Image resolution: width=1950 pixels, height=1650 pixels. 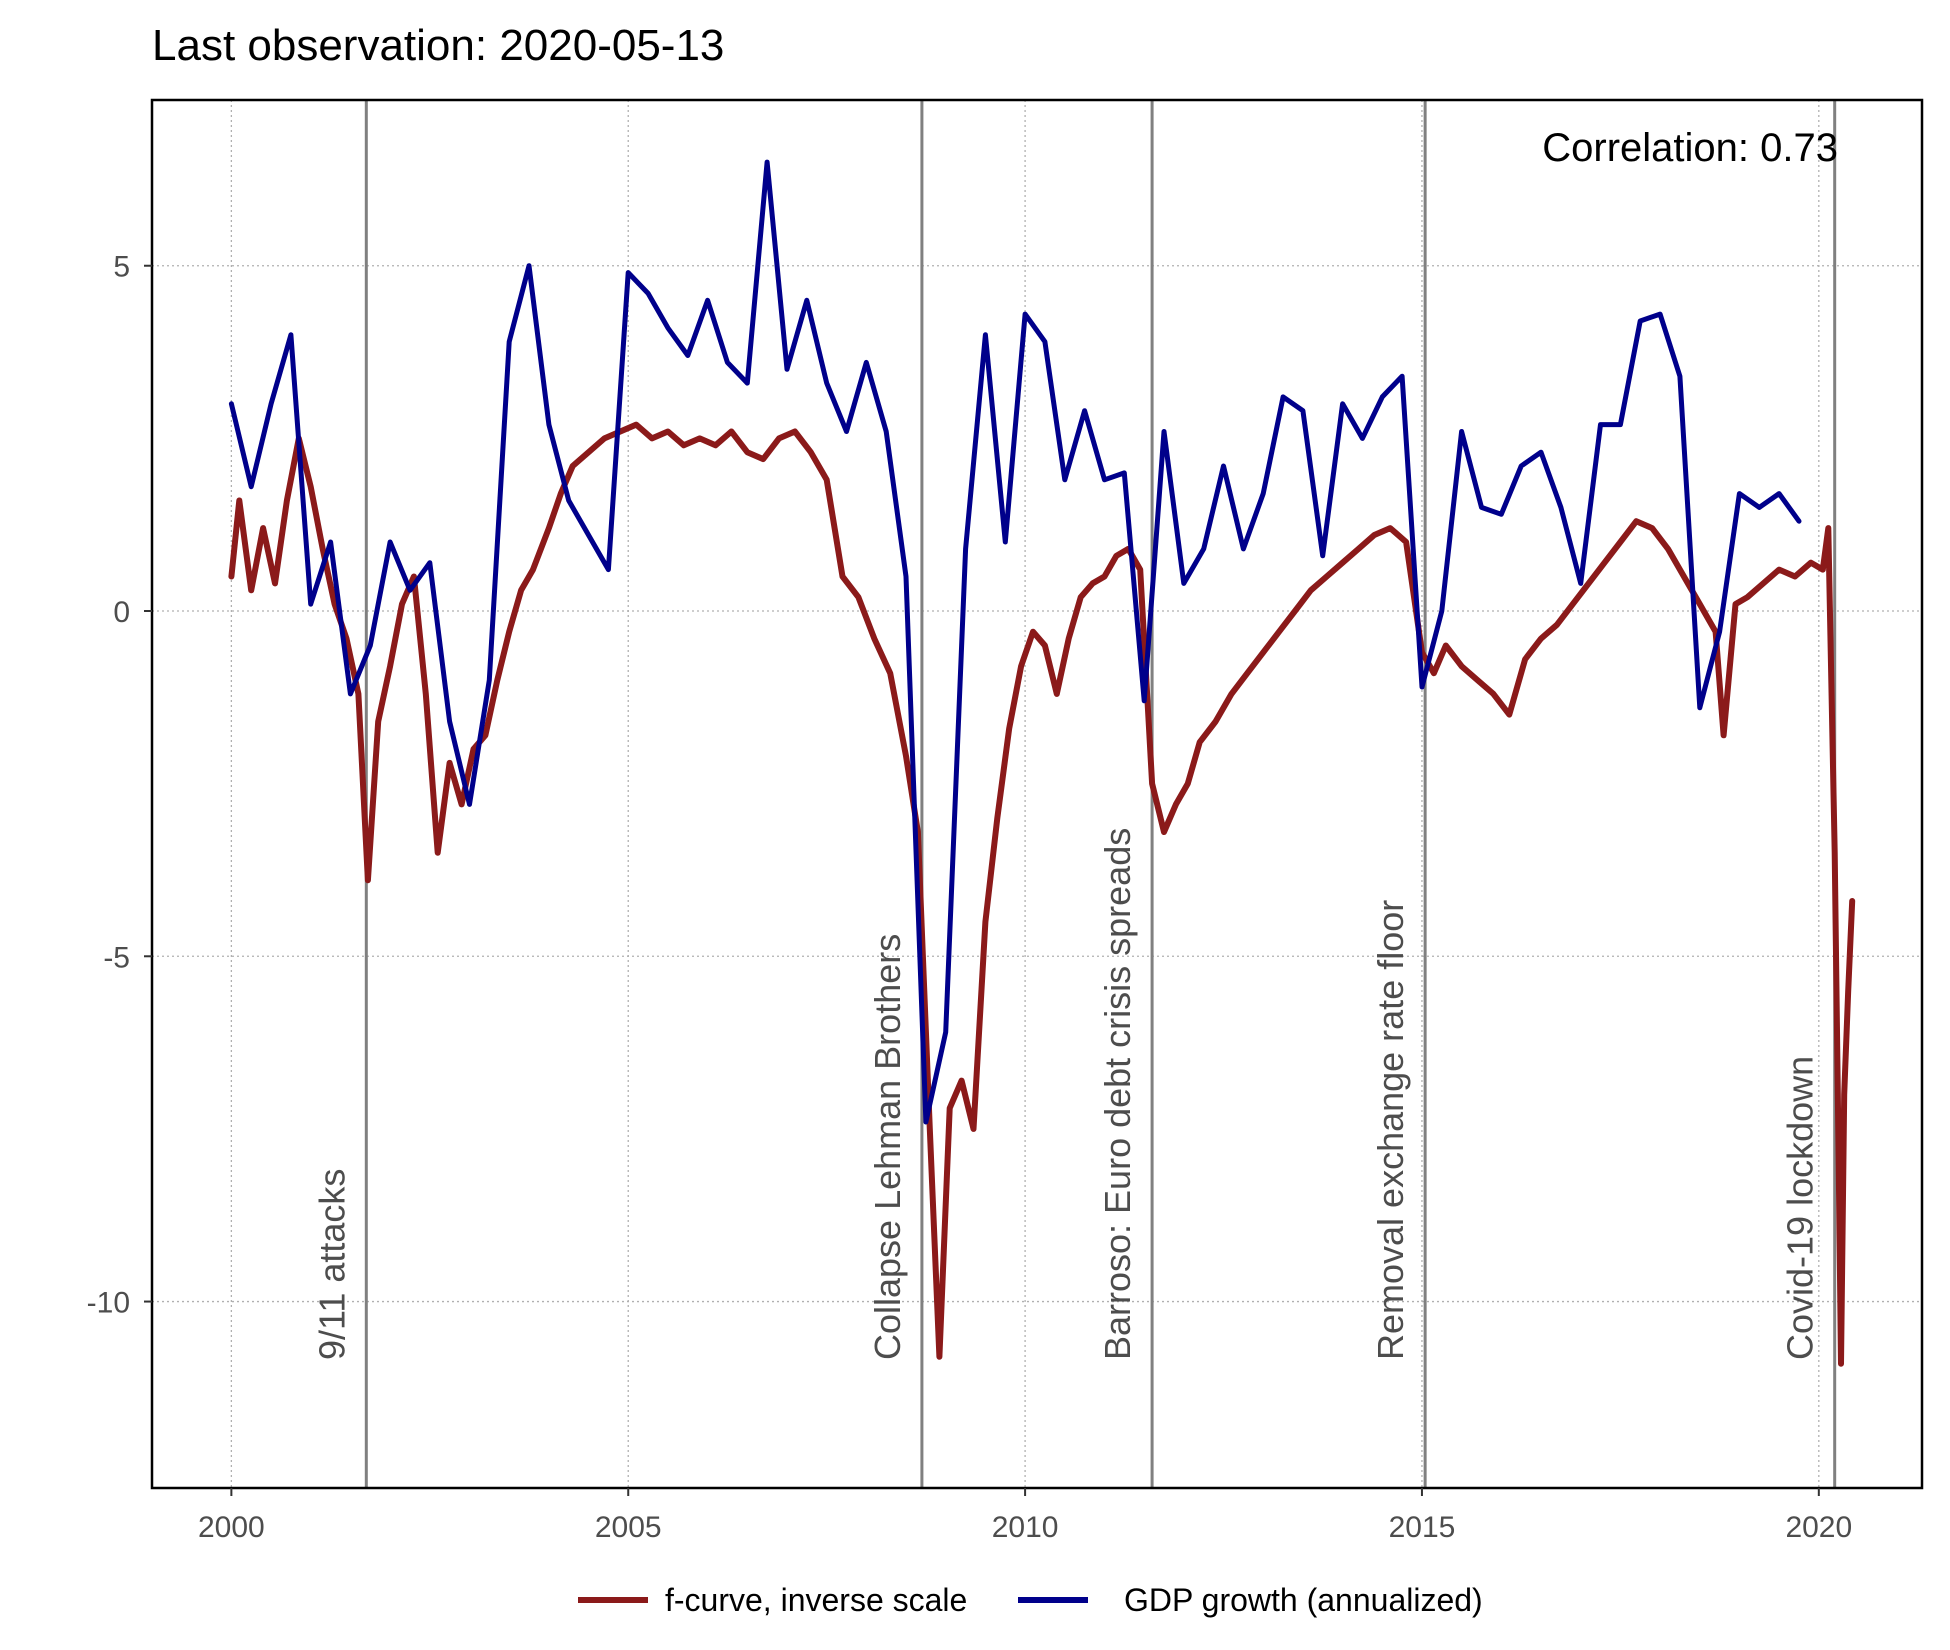 What do you see at coordinates (887, 1147) in the screenshot?
I see `event-label: Collapse Lehman Brothers` at bounding box center [887, 1147].